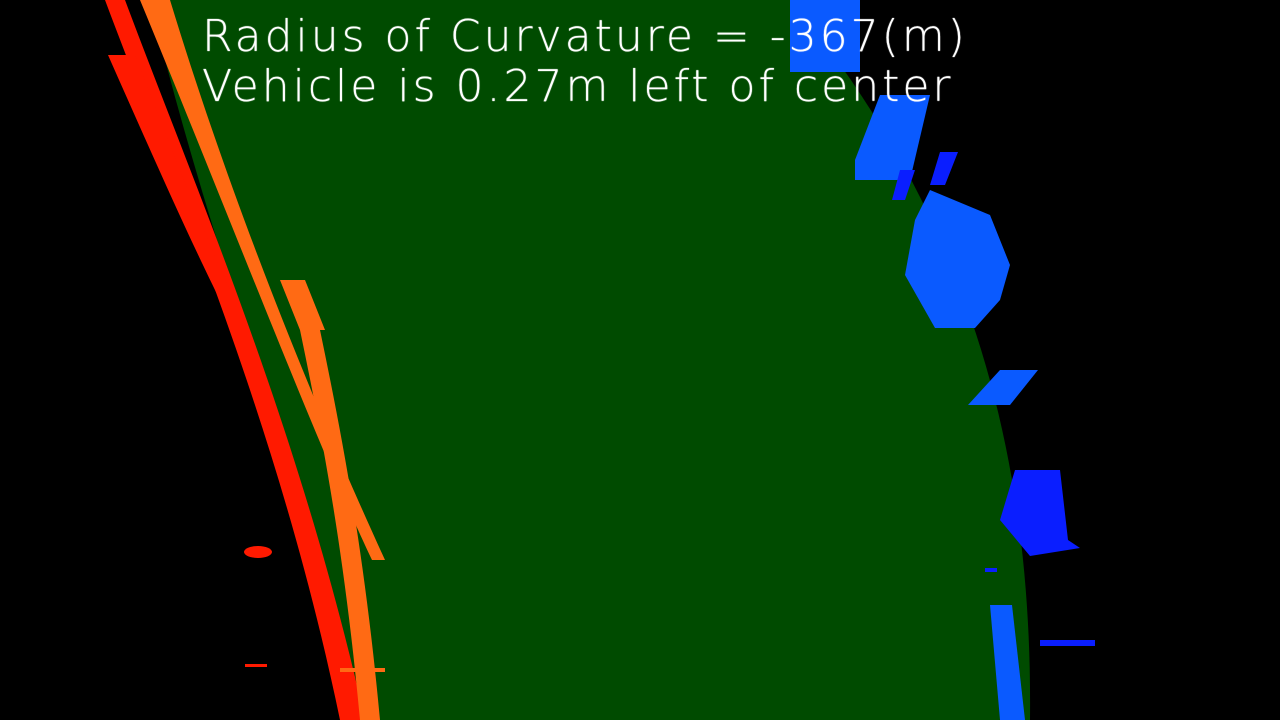 This screenshot has height=720, width=1280. Describe the element at coordinates (892, 137) in the screenshot. I see `right-lane-upper-block` at that location.